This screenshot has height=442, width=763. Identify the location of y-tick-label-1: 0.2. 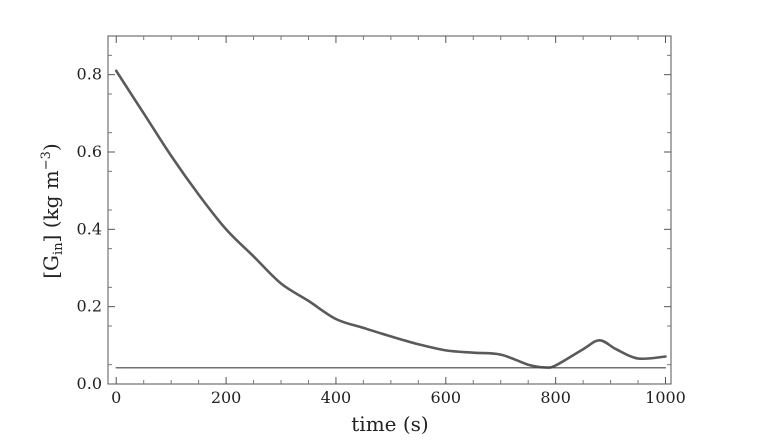
(89, 306).